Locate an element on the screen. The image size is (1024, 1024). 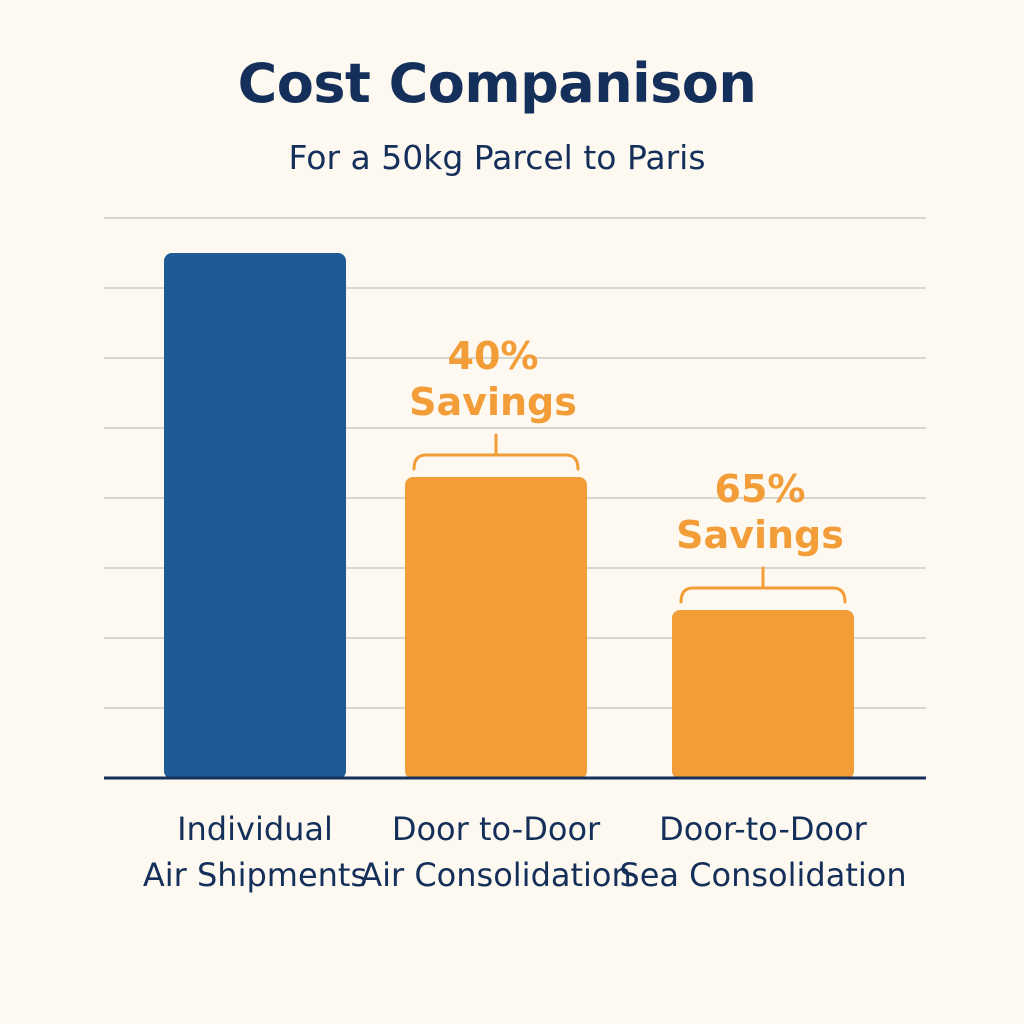
category-label: Air Consolidation is located at coordinates (496, 875).